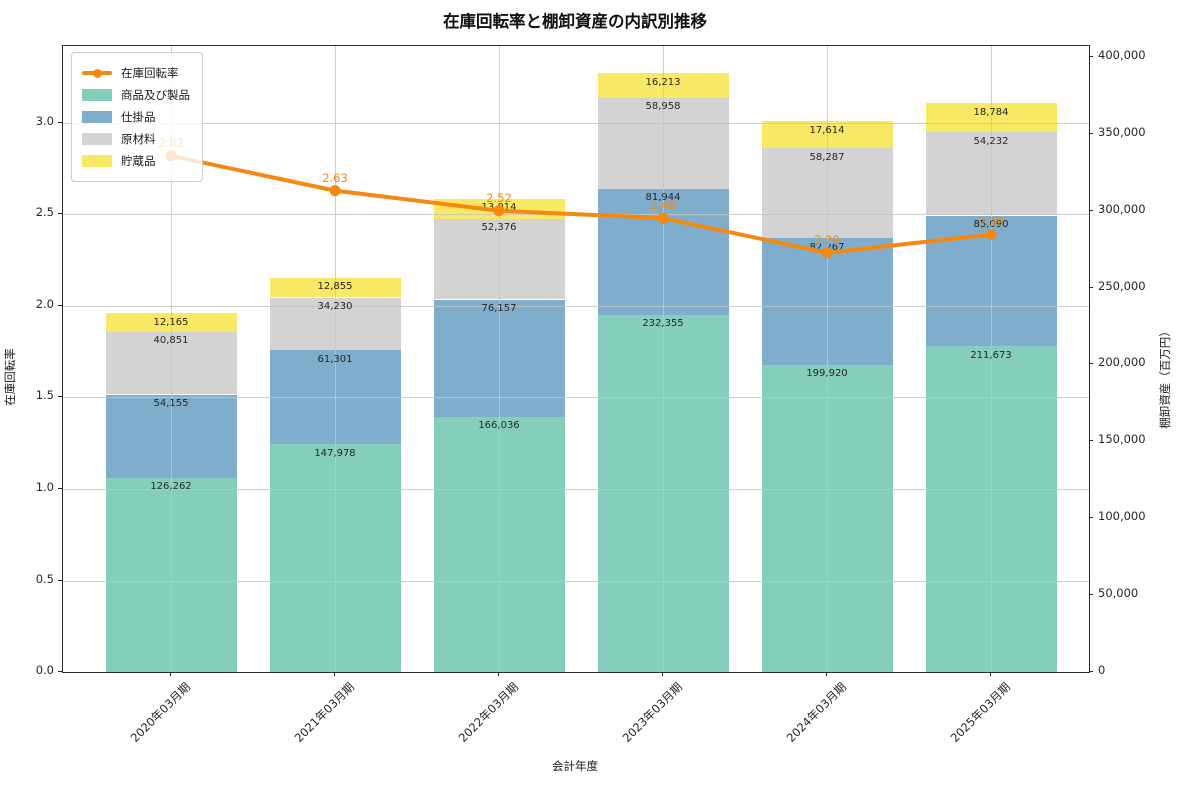  What do you see at coordinates (1122, 54) in the screenshot?
I see `y-right-tick-label: 400,000` at bounding box center [1122, 54].